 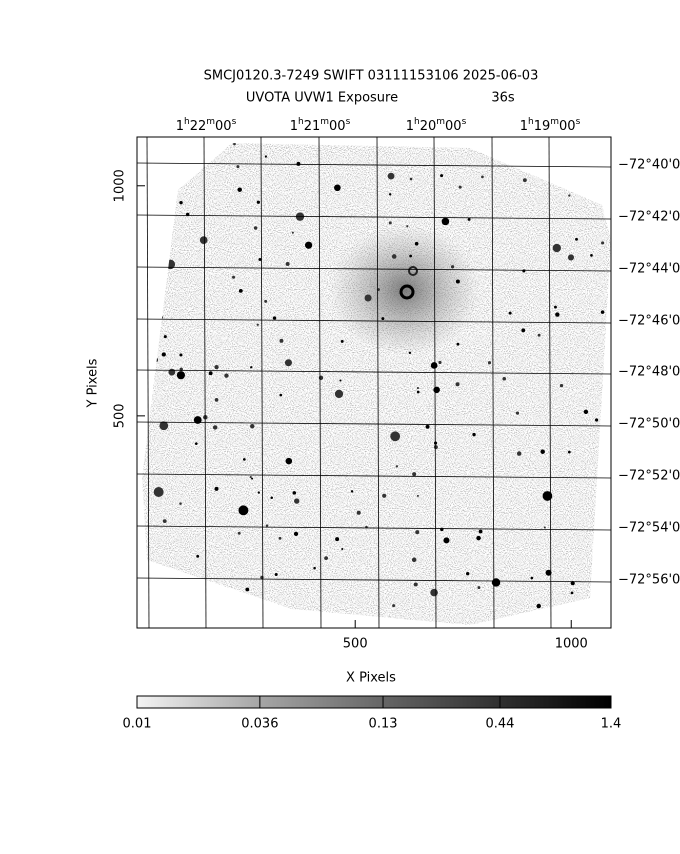 What do you see at coordinates (383, 724) in the screenshot?
I see `colorbar-tick-label: 0.13` at bounding box center [383, 724].